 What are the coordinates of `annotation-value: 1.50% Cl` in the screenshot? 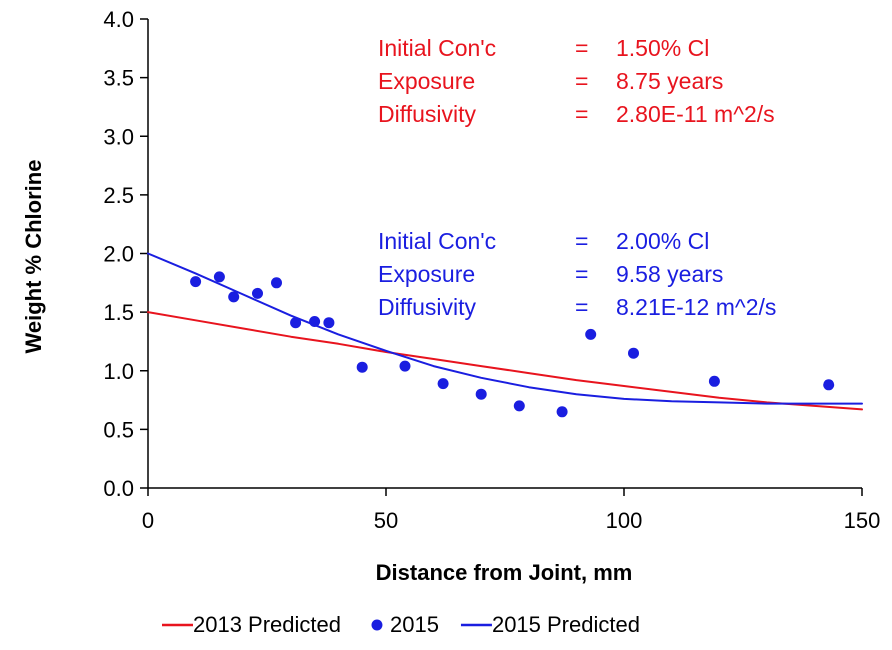 It's located at (662, 48).